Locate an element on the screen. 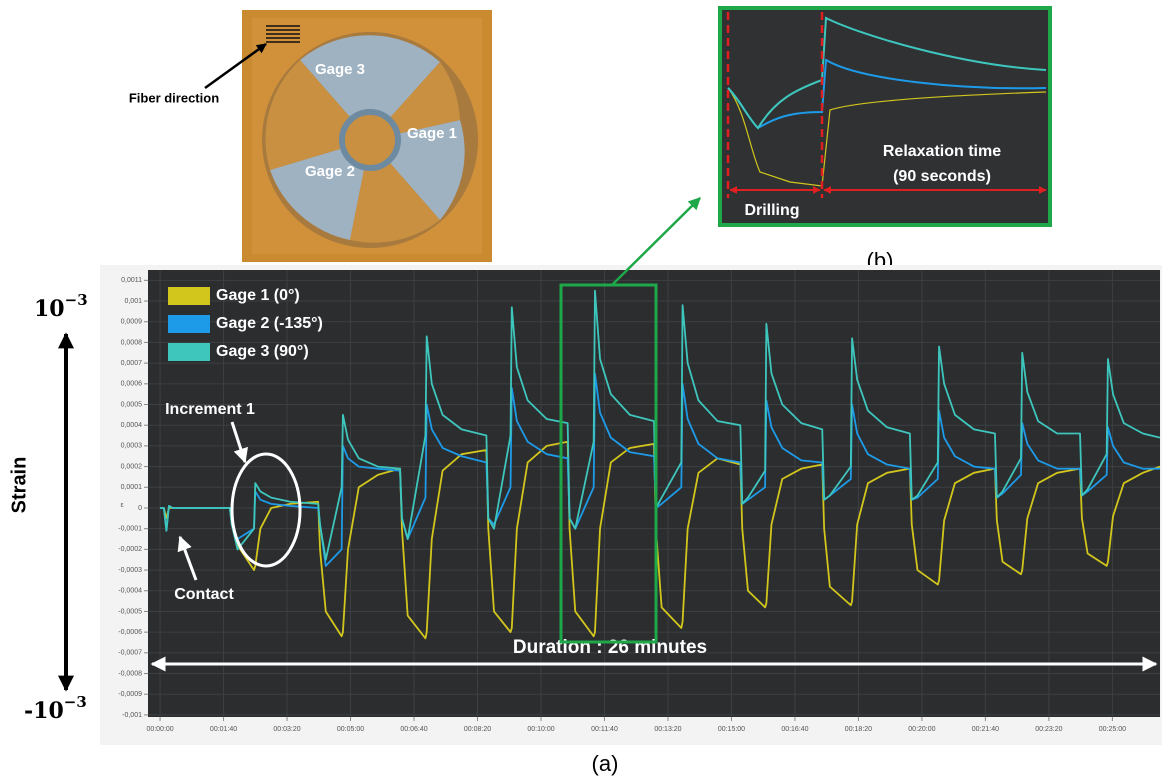  x-tick-label: 00:03:20 is located at coordinates (286, 729).